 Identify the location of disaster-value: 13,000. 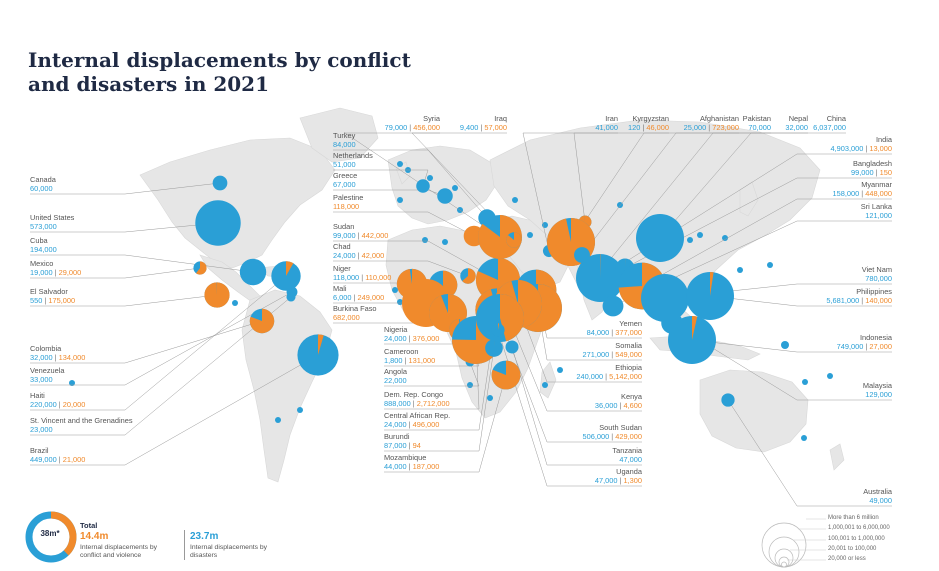
(880, 148).